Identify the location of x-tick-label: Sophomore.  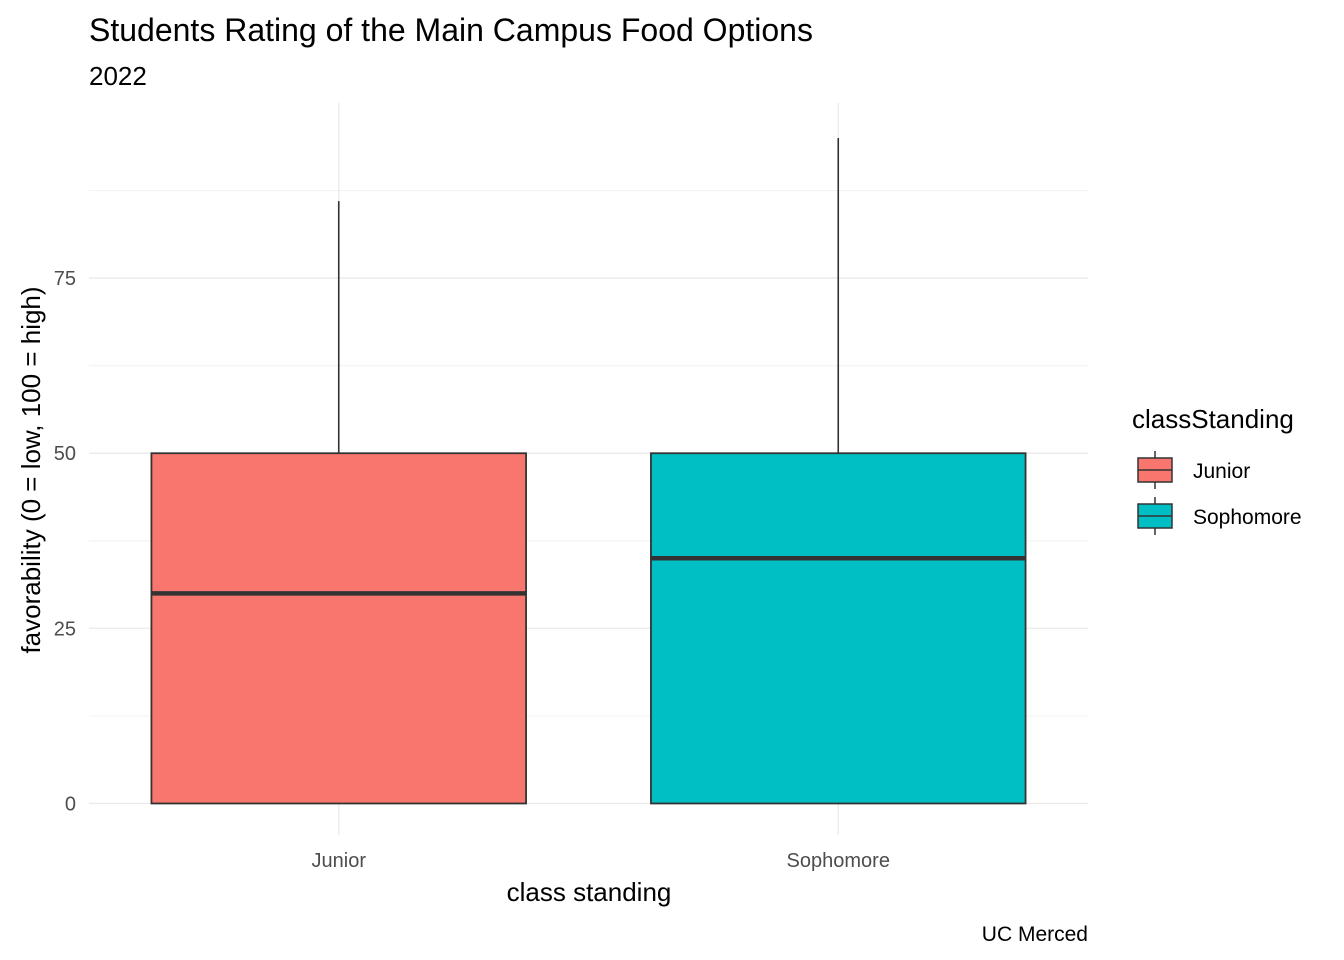
(838, 861).